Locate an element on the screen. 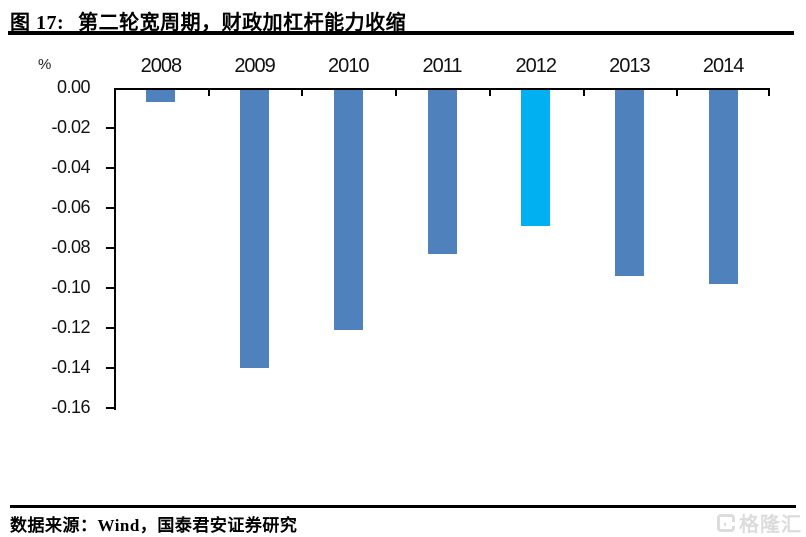 This screenshot has height=537, width=806. y-axis-unit-label: % is located at coordinates (45, 64).